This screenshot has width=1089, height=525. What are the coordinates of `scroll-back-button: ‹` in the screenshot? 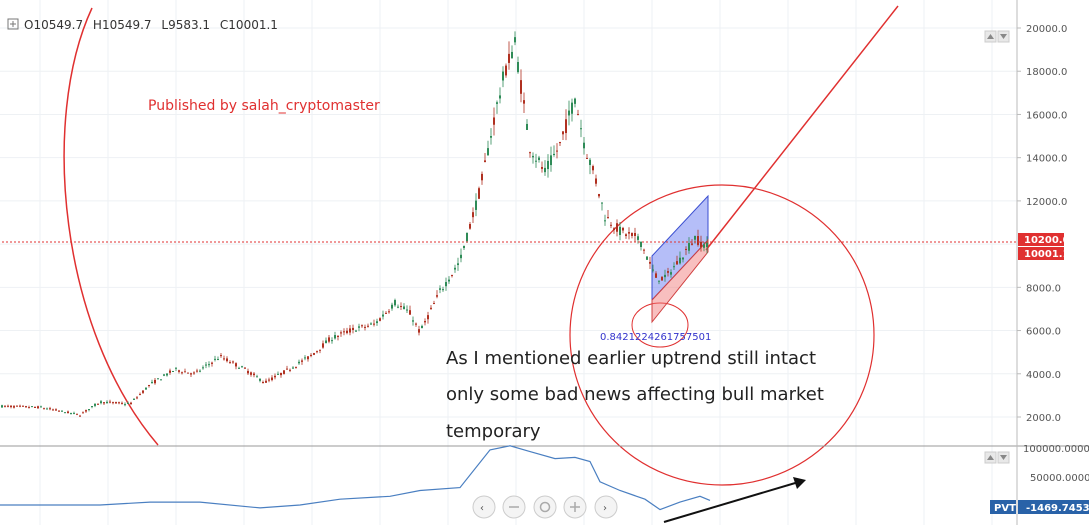 It's located at (484, 507).